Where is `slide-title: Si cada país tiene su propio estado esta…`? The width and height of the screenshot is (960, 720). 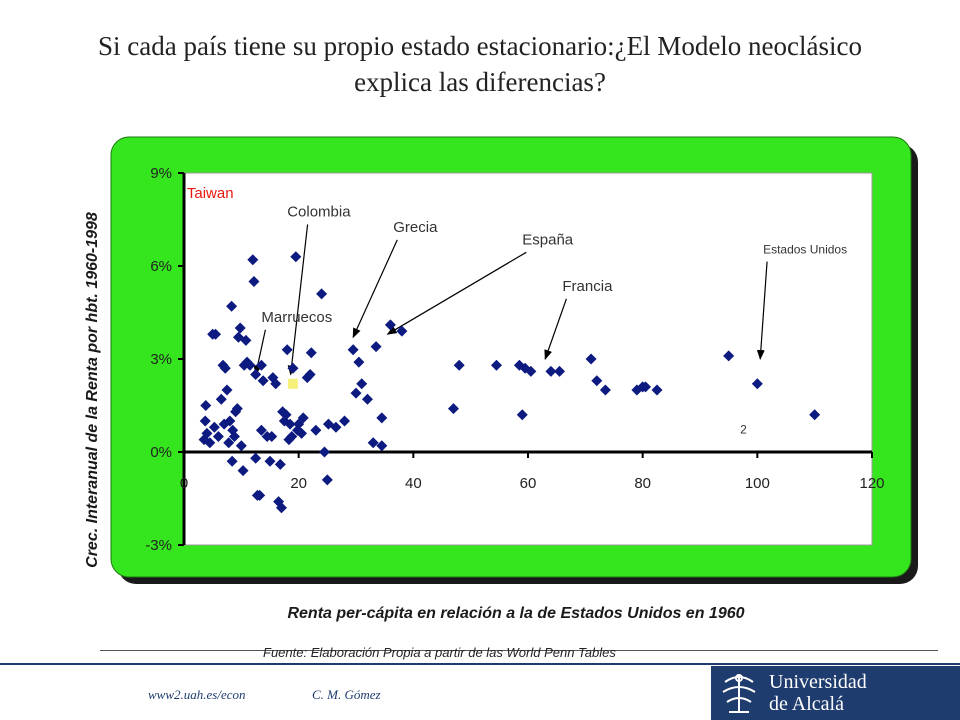
slide-title: Si cada país tiene su propio estado esta… is located at coordinates (479, 64).